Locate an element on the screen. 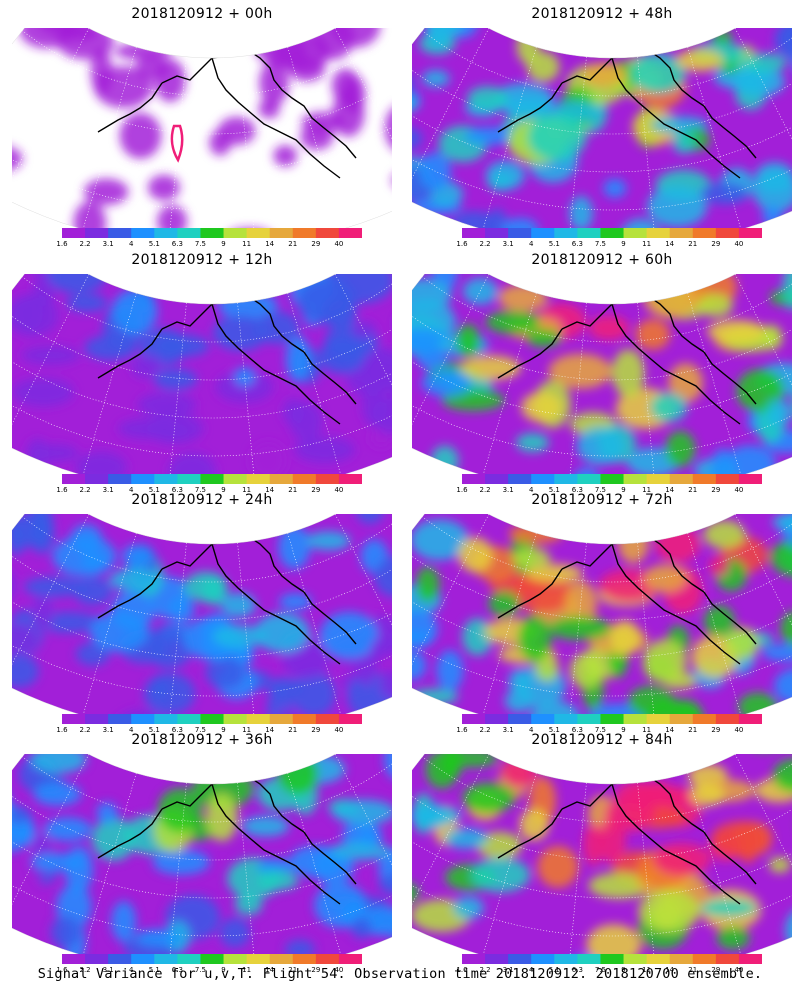 This screenshot has height=1000, width=800. panel-title: 2018120912 + 72h is located at coordinates (602, 500).